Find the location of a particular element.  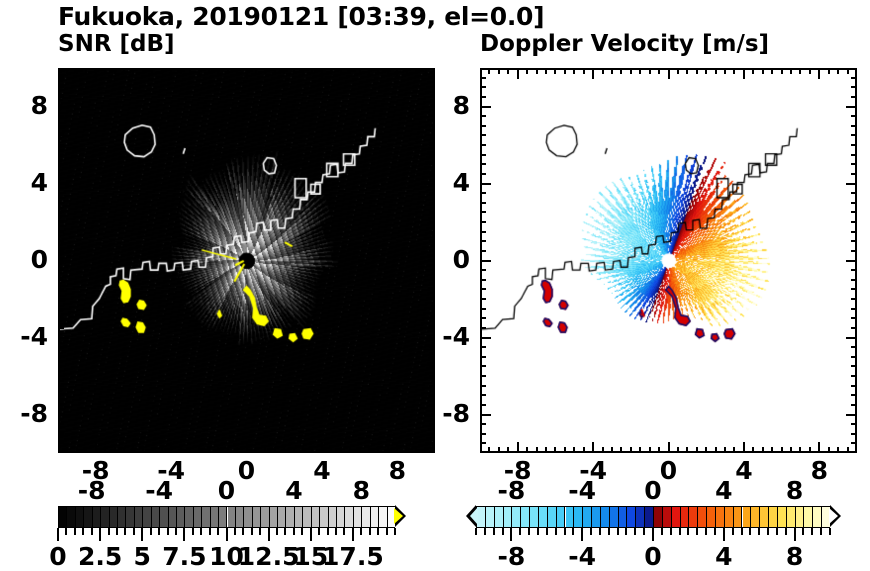

snr-colorbar is located at coordinates (232, 516).